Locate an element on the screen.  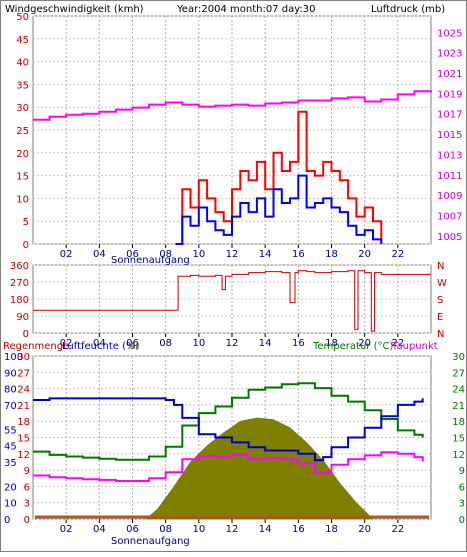
rain-ytick-label-18: 18 is located at coordinates (23, 422).